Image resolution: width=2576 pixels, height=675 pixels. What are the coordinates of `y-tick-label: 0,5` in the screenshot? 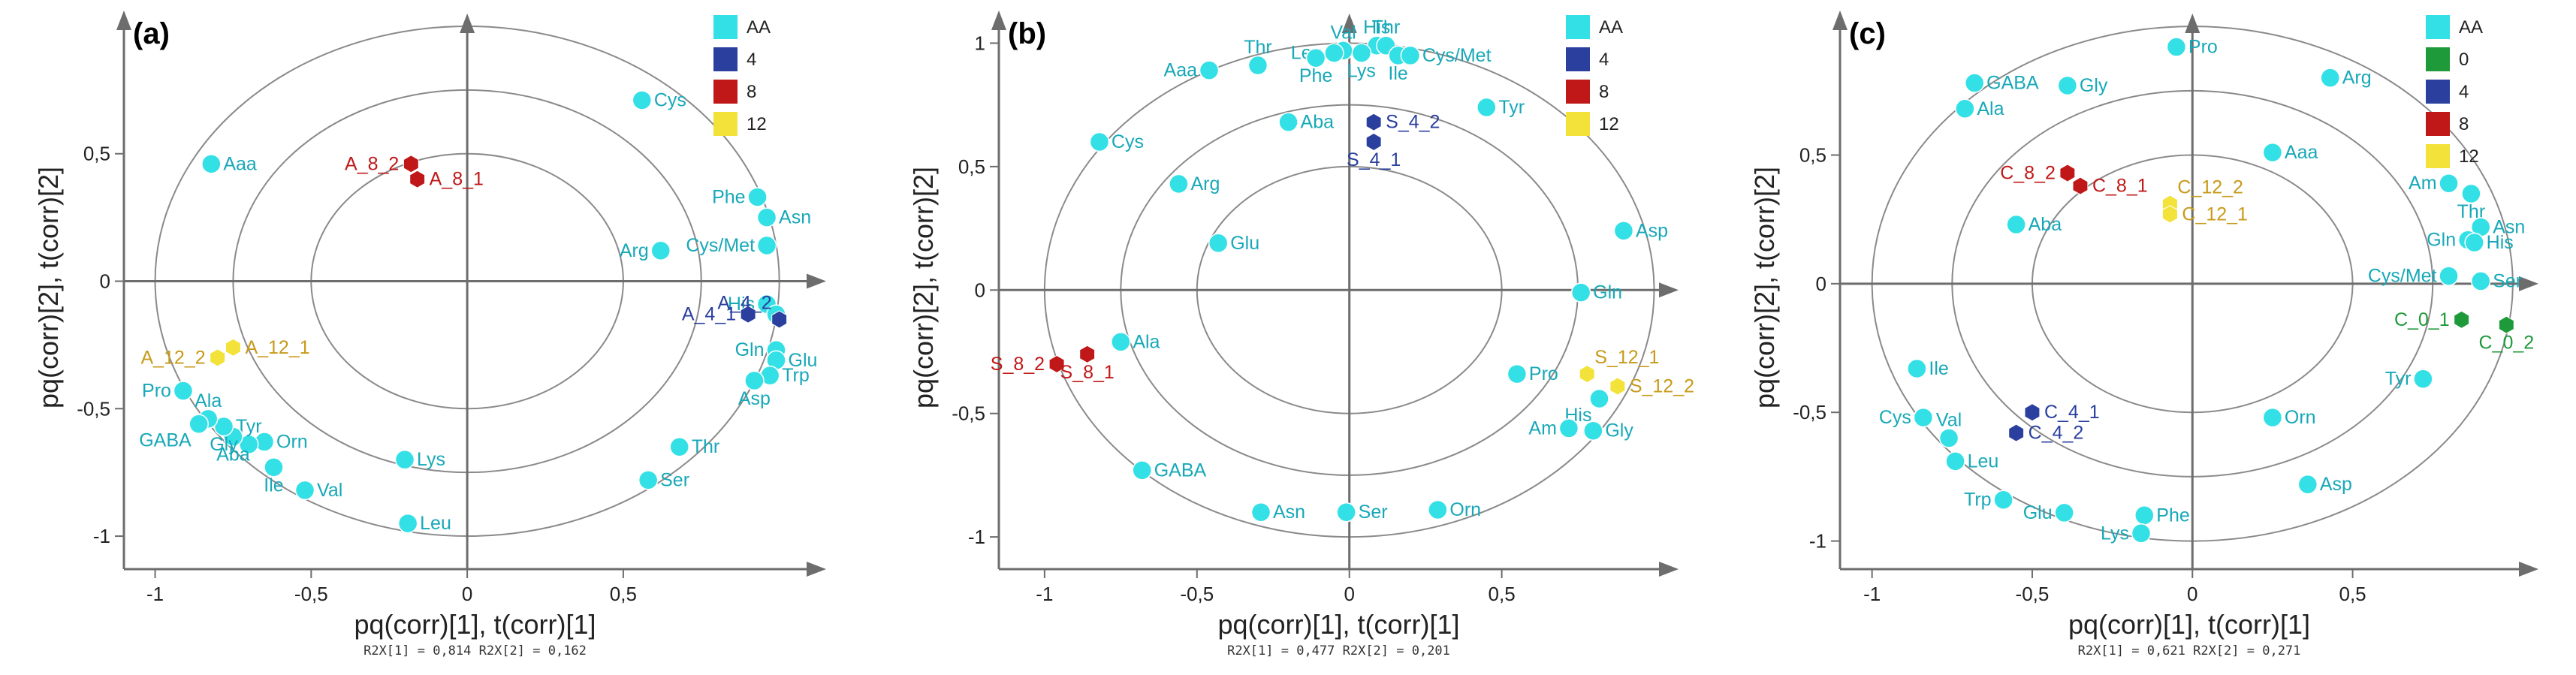 It's located at (1812, 154).